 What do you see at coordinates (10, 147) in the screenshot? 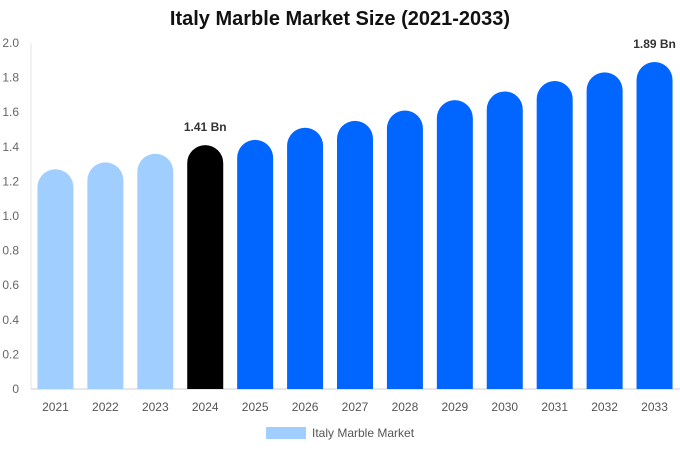
I see `y-tick-label: 1.4` at bounding box center [10, 147].